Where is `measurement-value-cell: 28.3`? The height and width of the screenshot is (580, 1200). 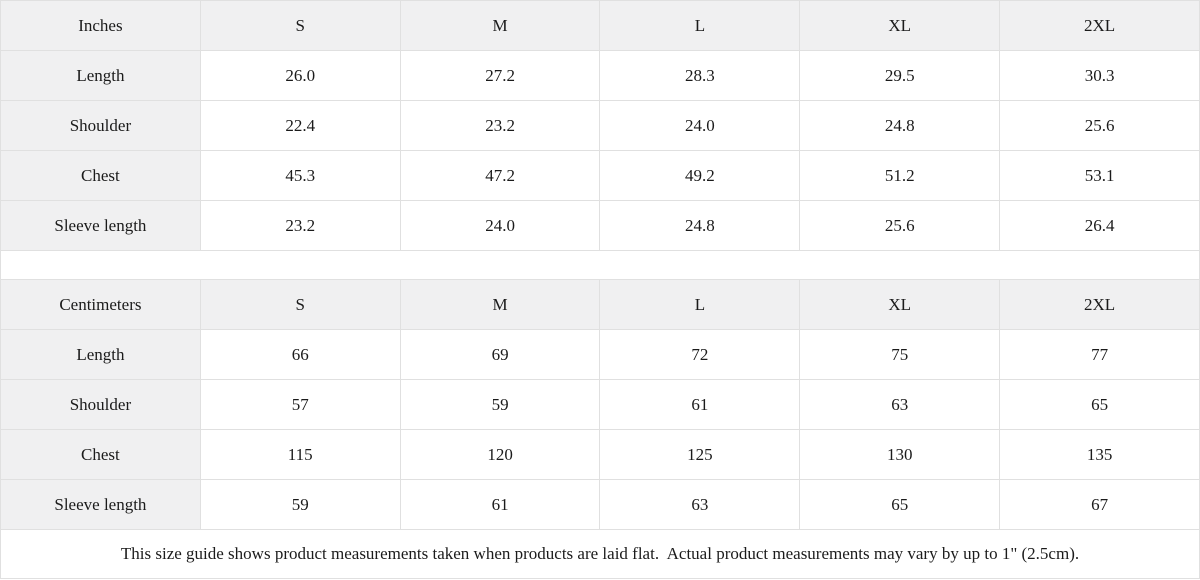
measurement-value-cell: 28.3 is located at coordinates (700, 75).